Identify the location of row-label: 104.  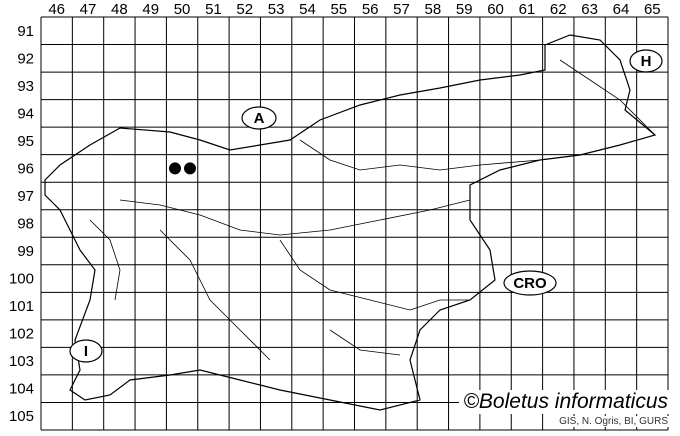
(21, 389).